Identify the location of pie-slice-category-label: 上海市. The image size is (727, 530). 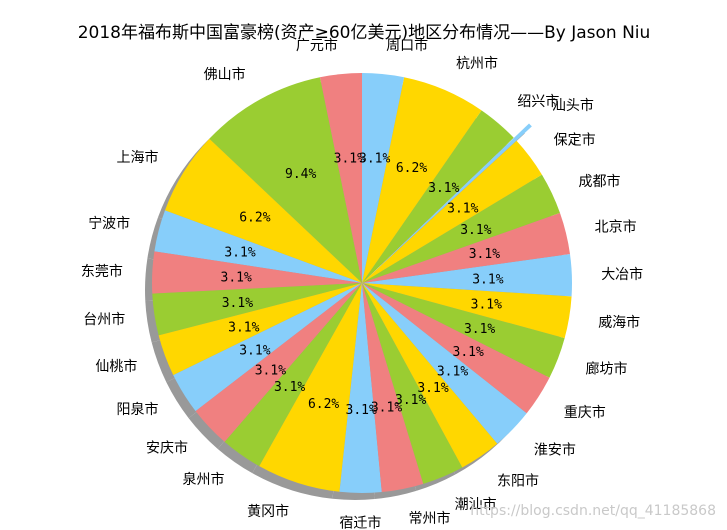
(138, 157).